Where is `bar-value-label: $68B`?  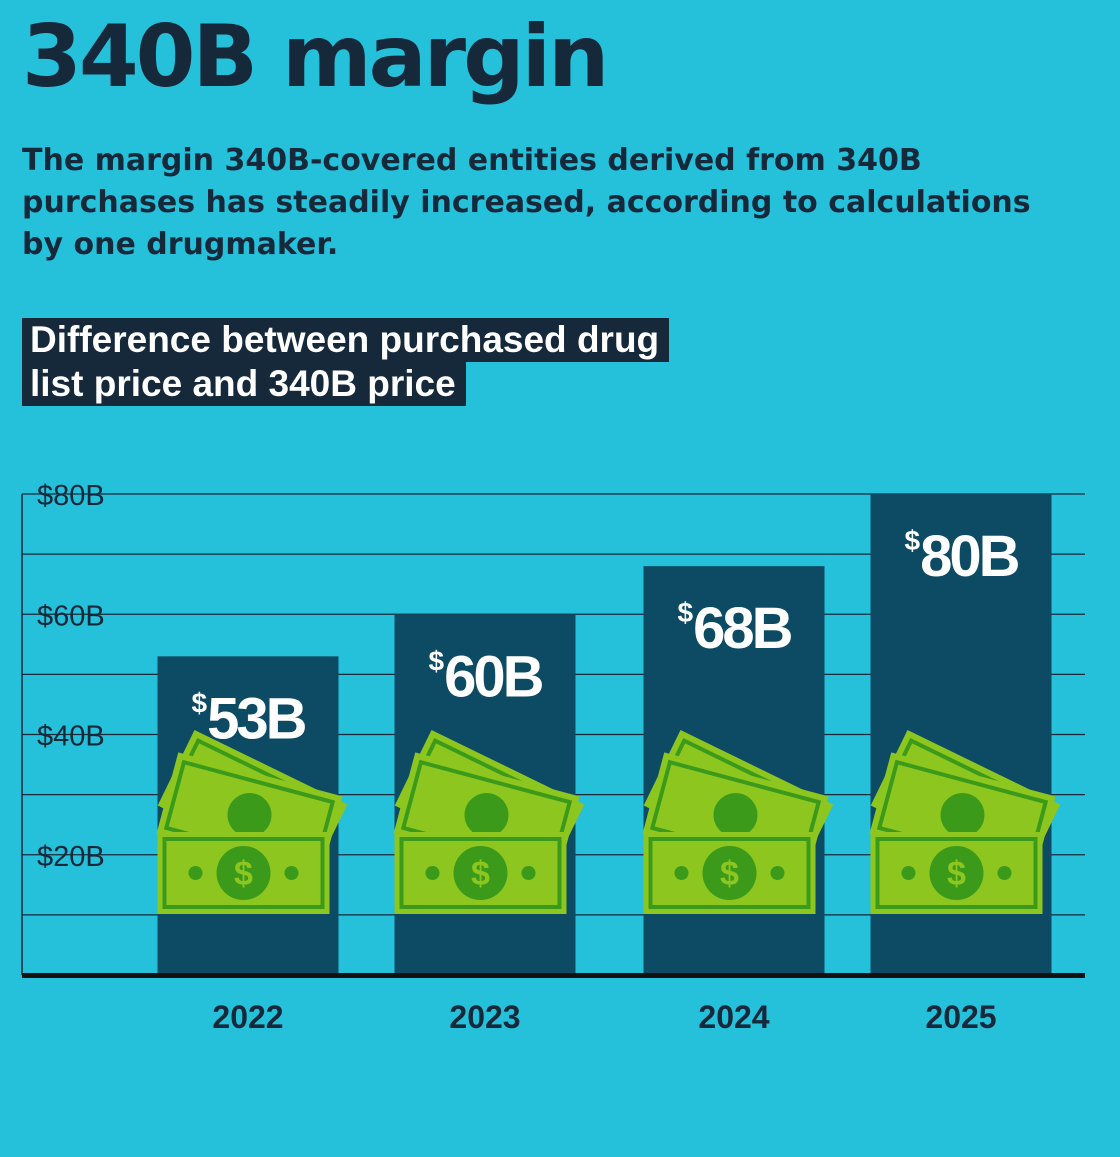
bar-value-label: $68B is located at coordinates (735, 628).